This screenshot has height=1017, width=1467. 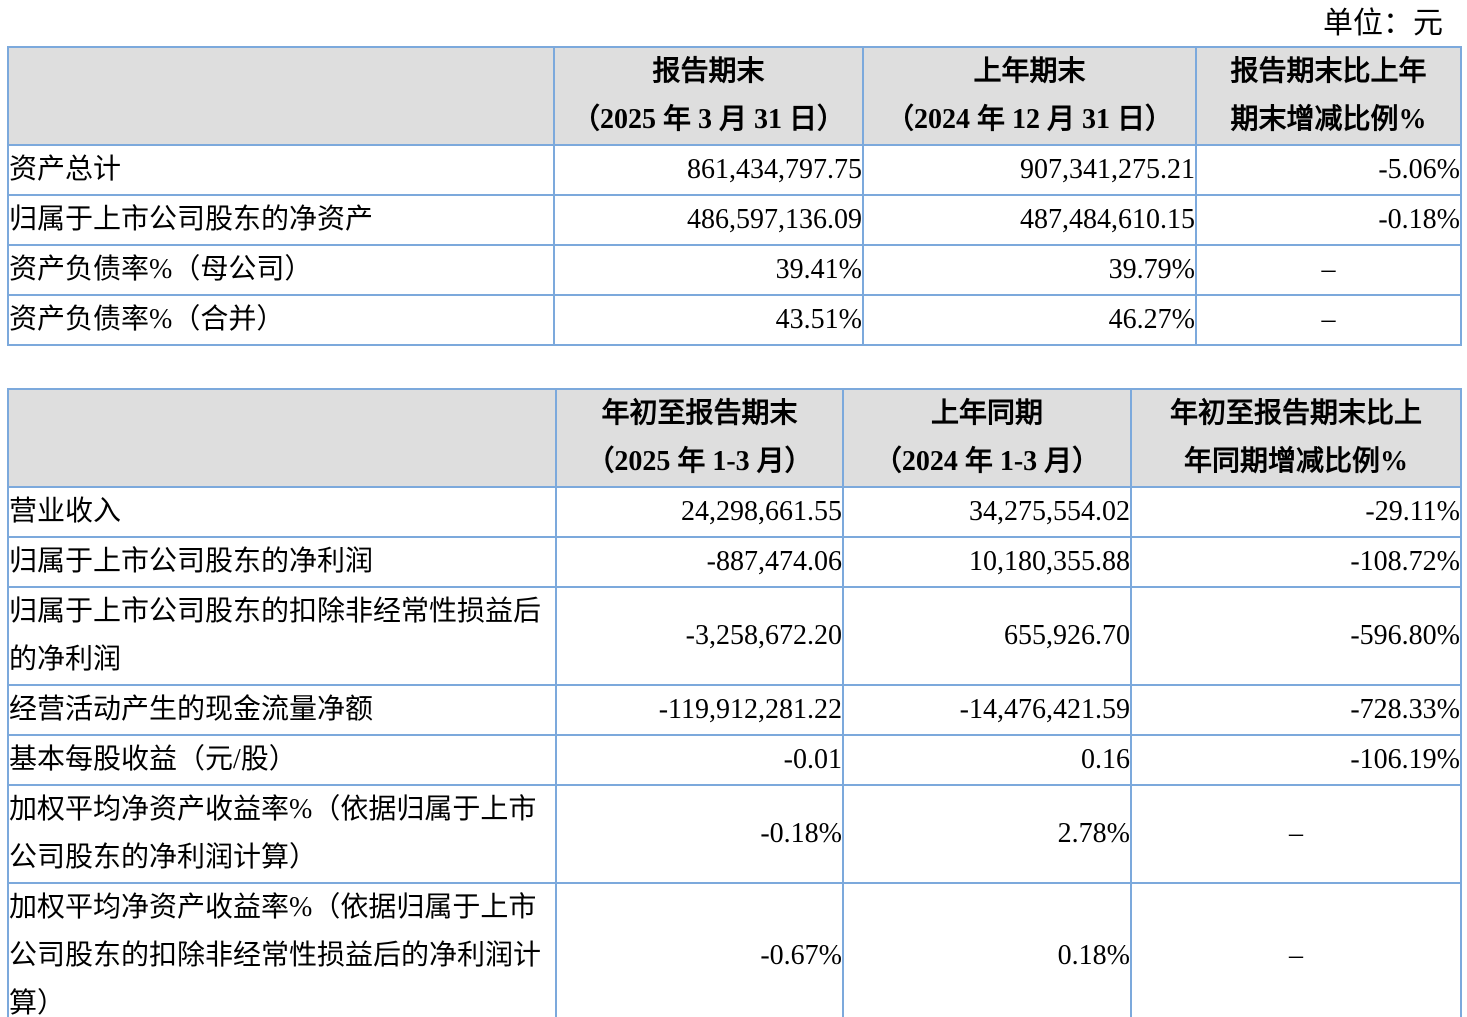 I want to click on header-current-period: 报告期末 （2025 年 3 月 31 日）, so click(x=708, y=96).